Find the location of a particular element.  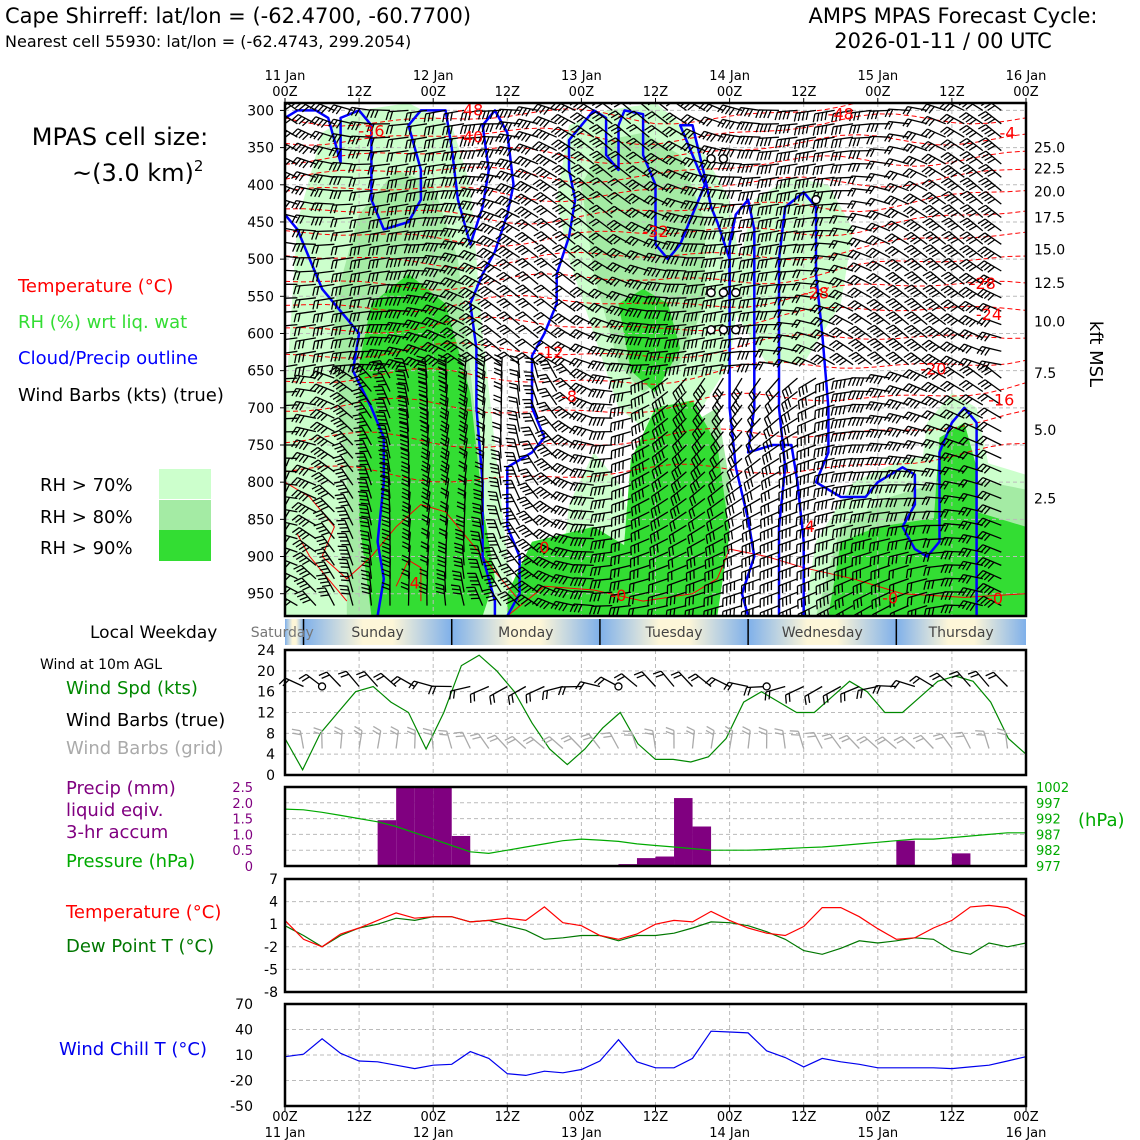

title-right-2: 2026-01-11 / 00 UTC is located at coordinates (943, 41).